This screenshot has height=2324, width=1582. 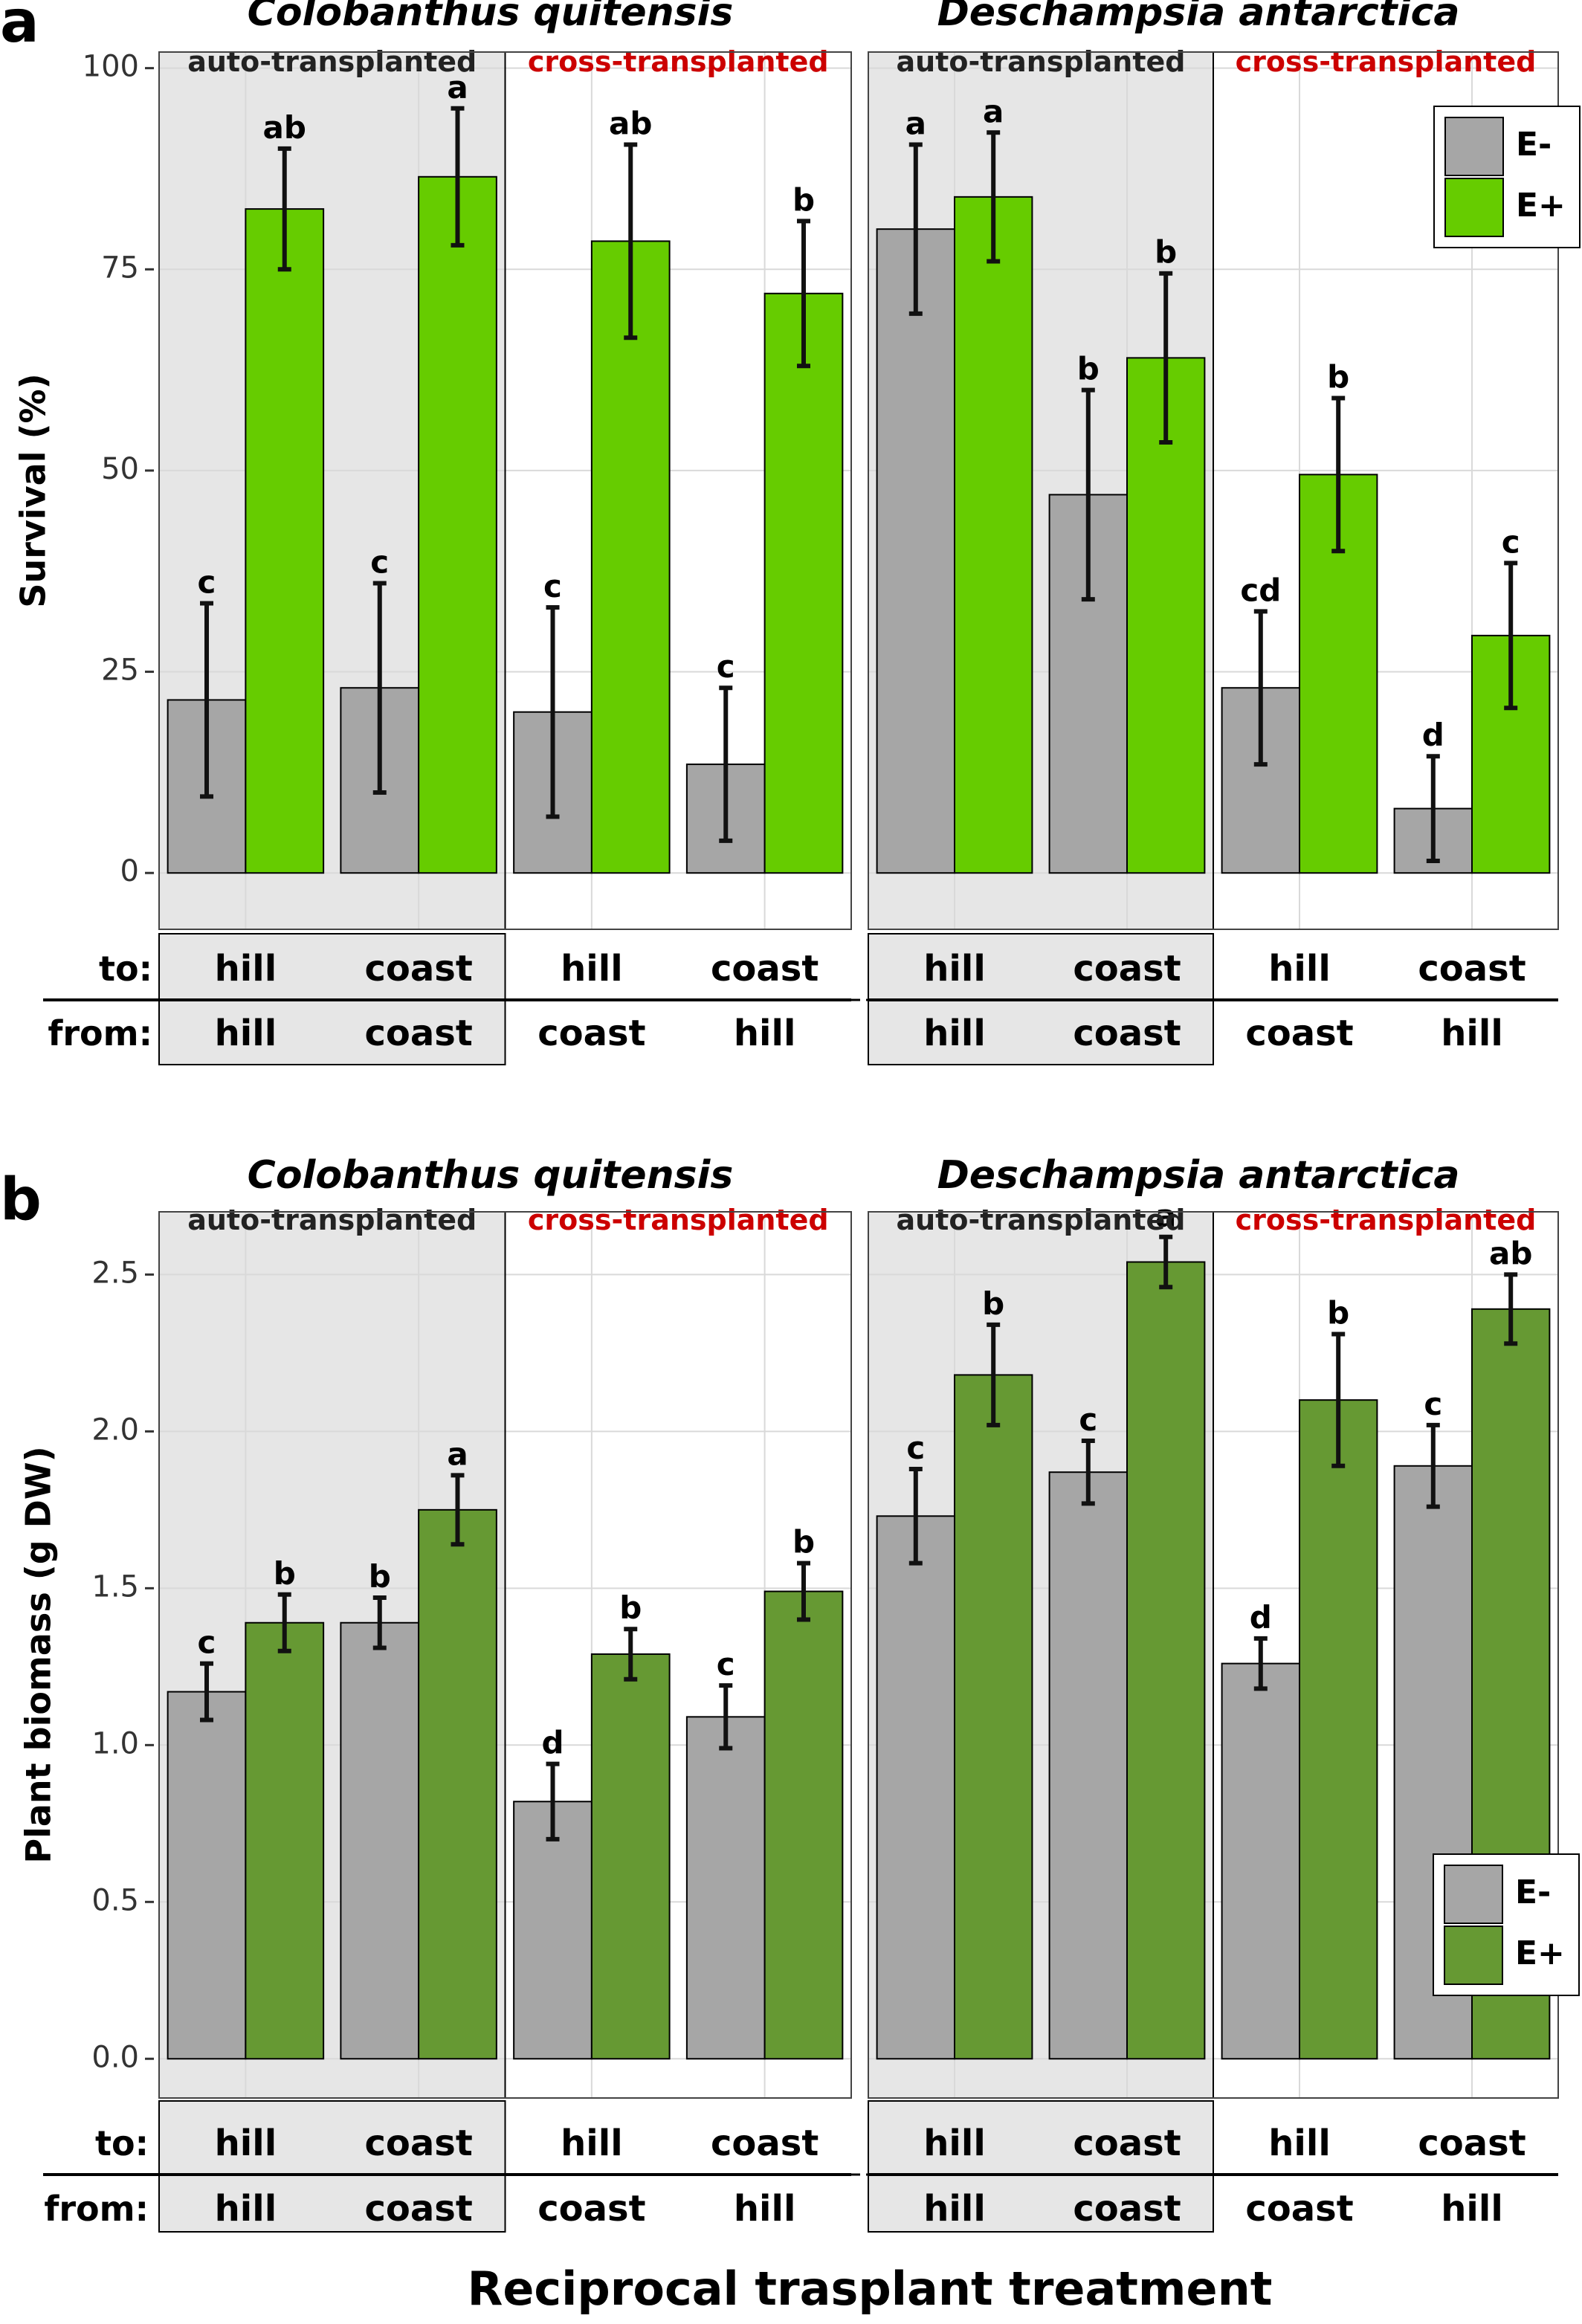 I want to click on row-label-to: to:, so click(x=122, y=2143).